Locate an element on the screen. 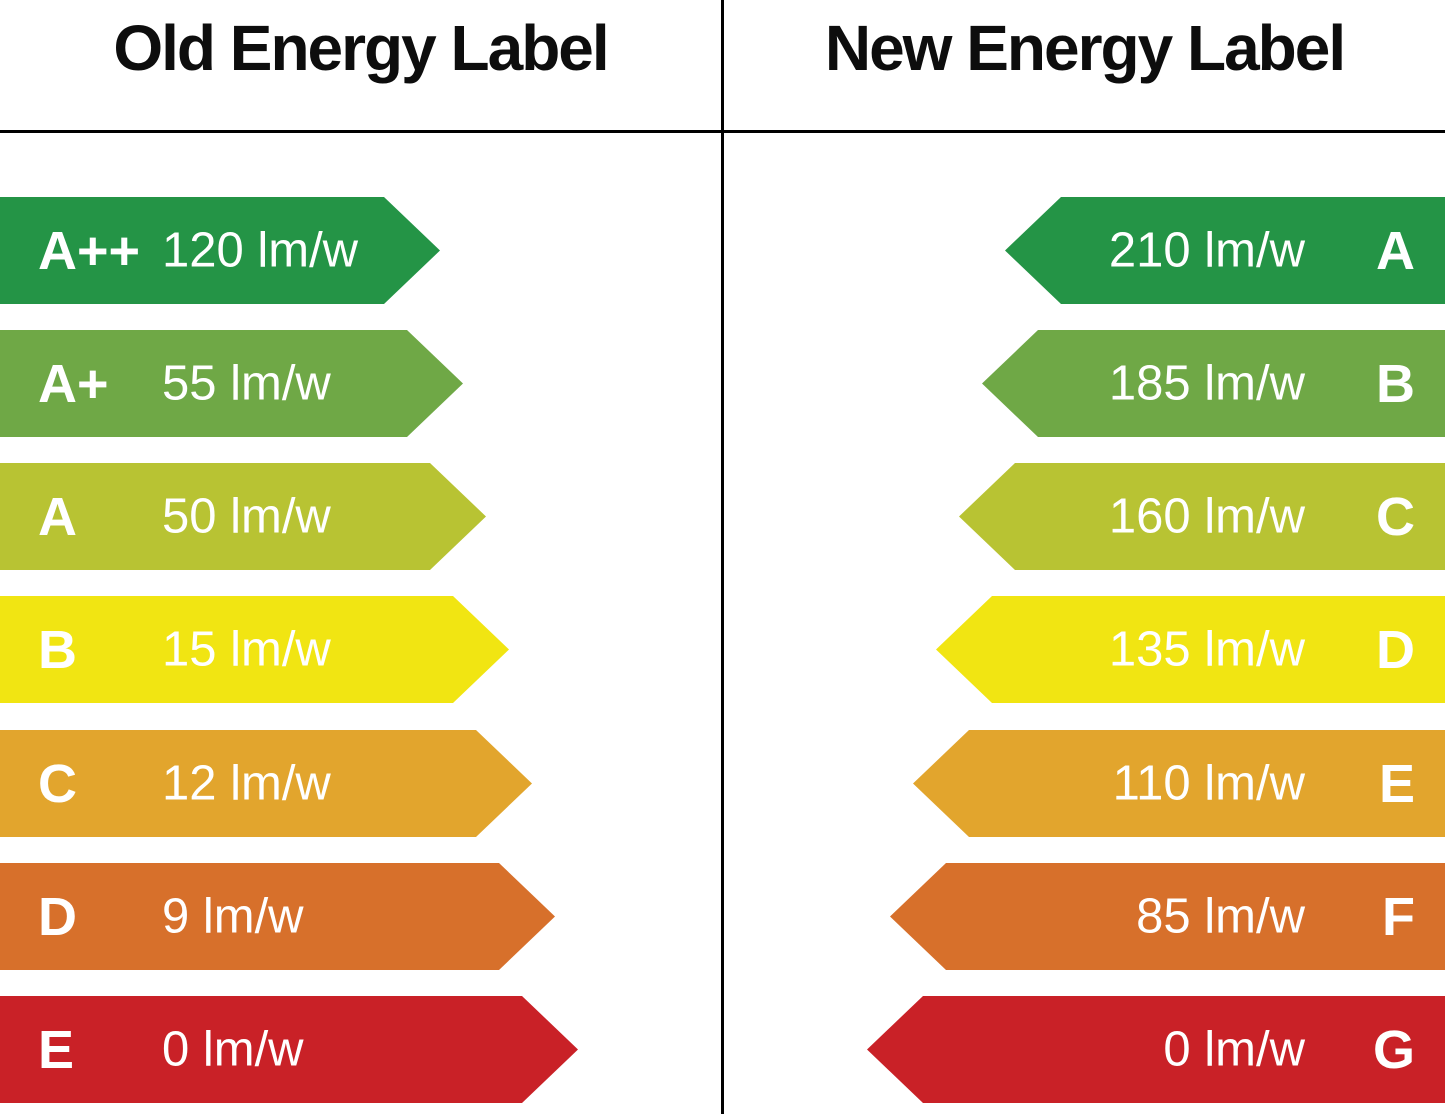  new-label-row-e: E 110 lm/w is located at coordinates (1179, 783).